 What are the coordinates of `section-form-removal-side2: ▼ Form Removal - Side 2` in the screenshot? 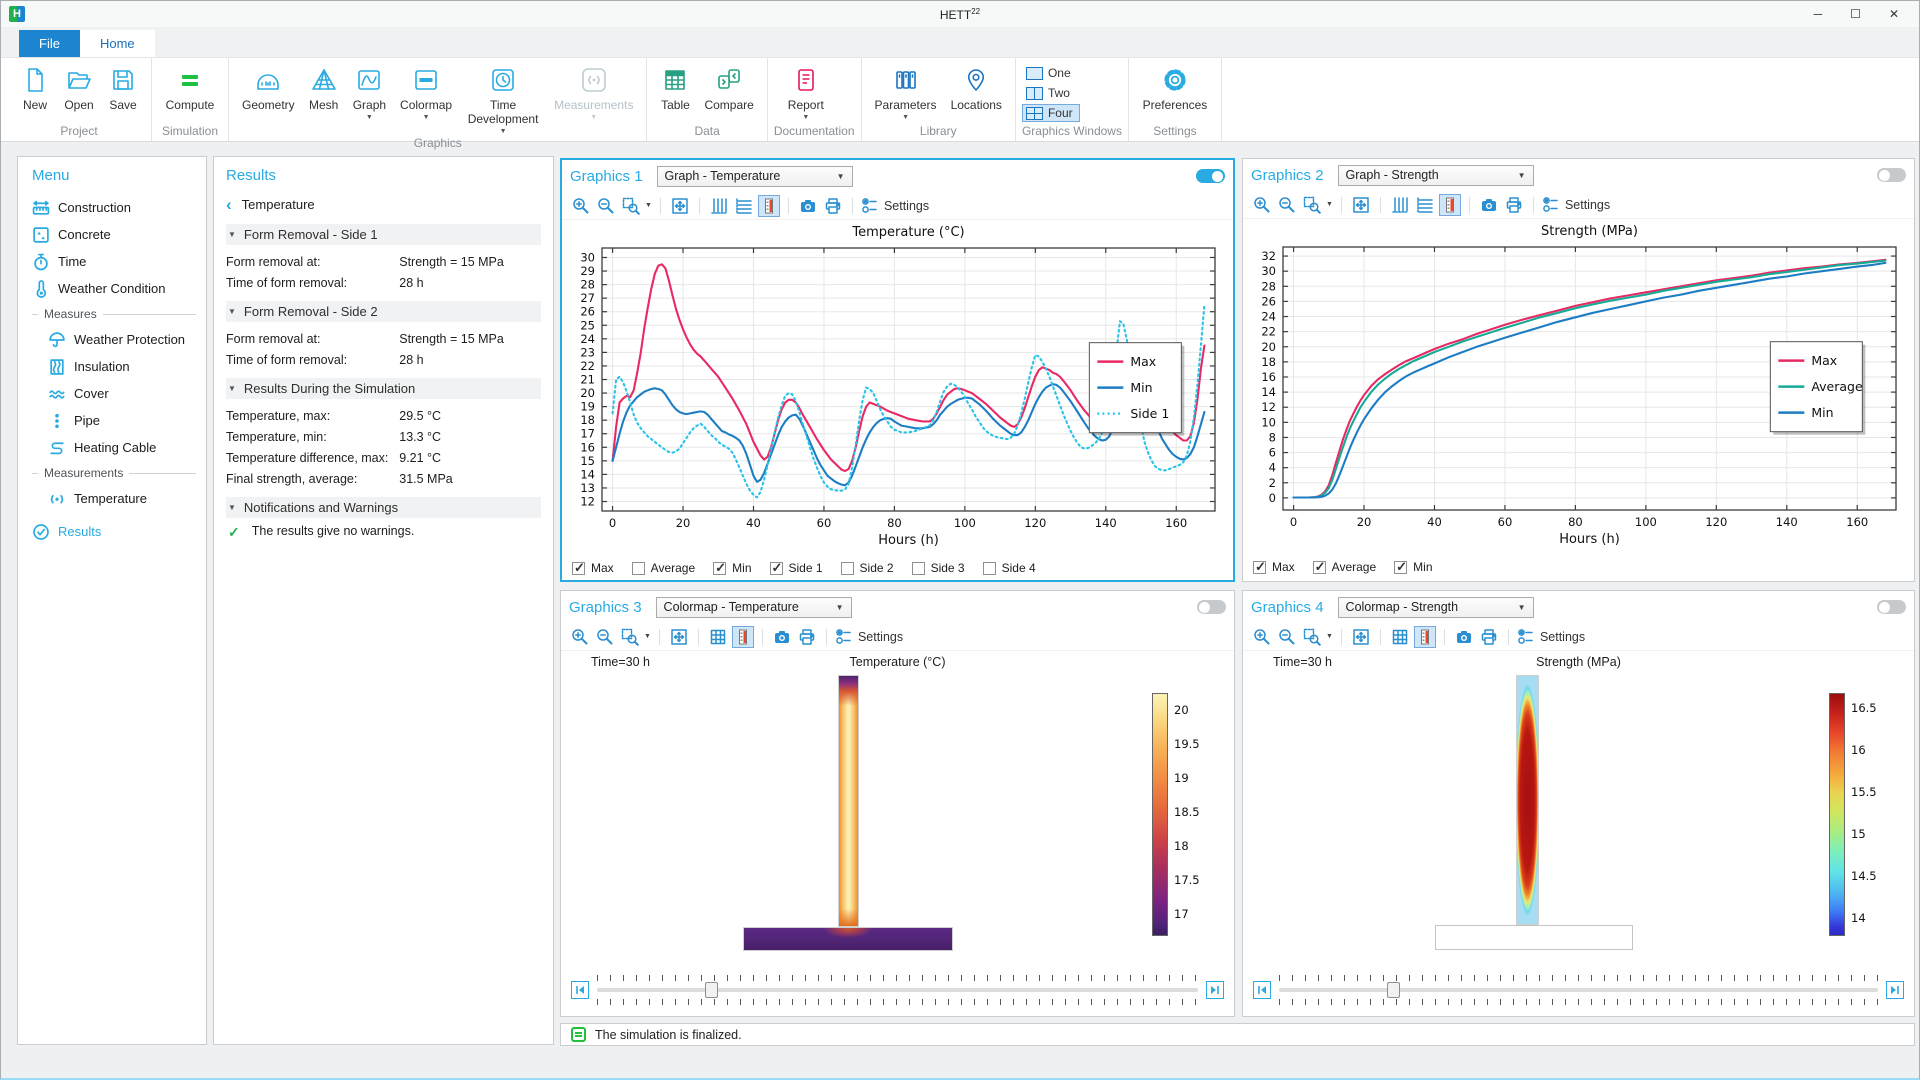 It's located at (383, 311).